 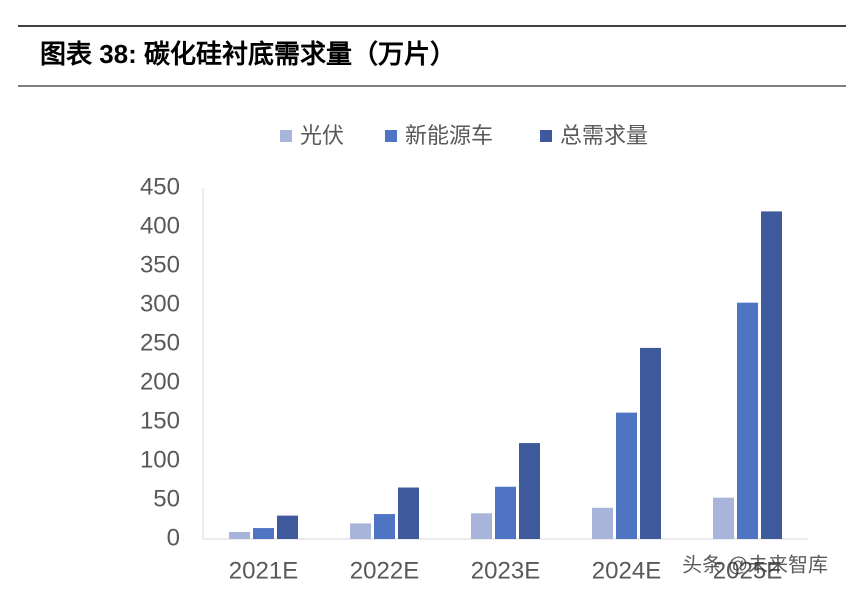 What do you see at coordinates (322, 135) in the screenshot?
I see `legend-label: 光伏` at bounding box center [322, 135].